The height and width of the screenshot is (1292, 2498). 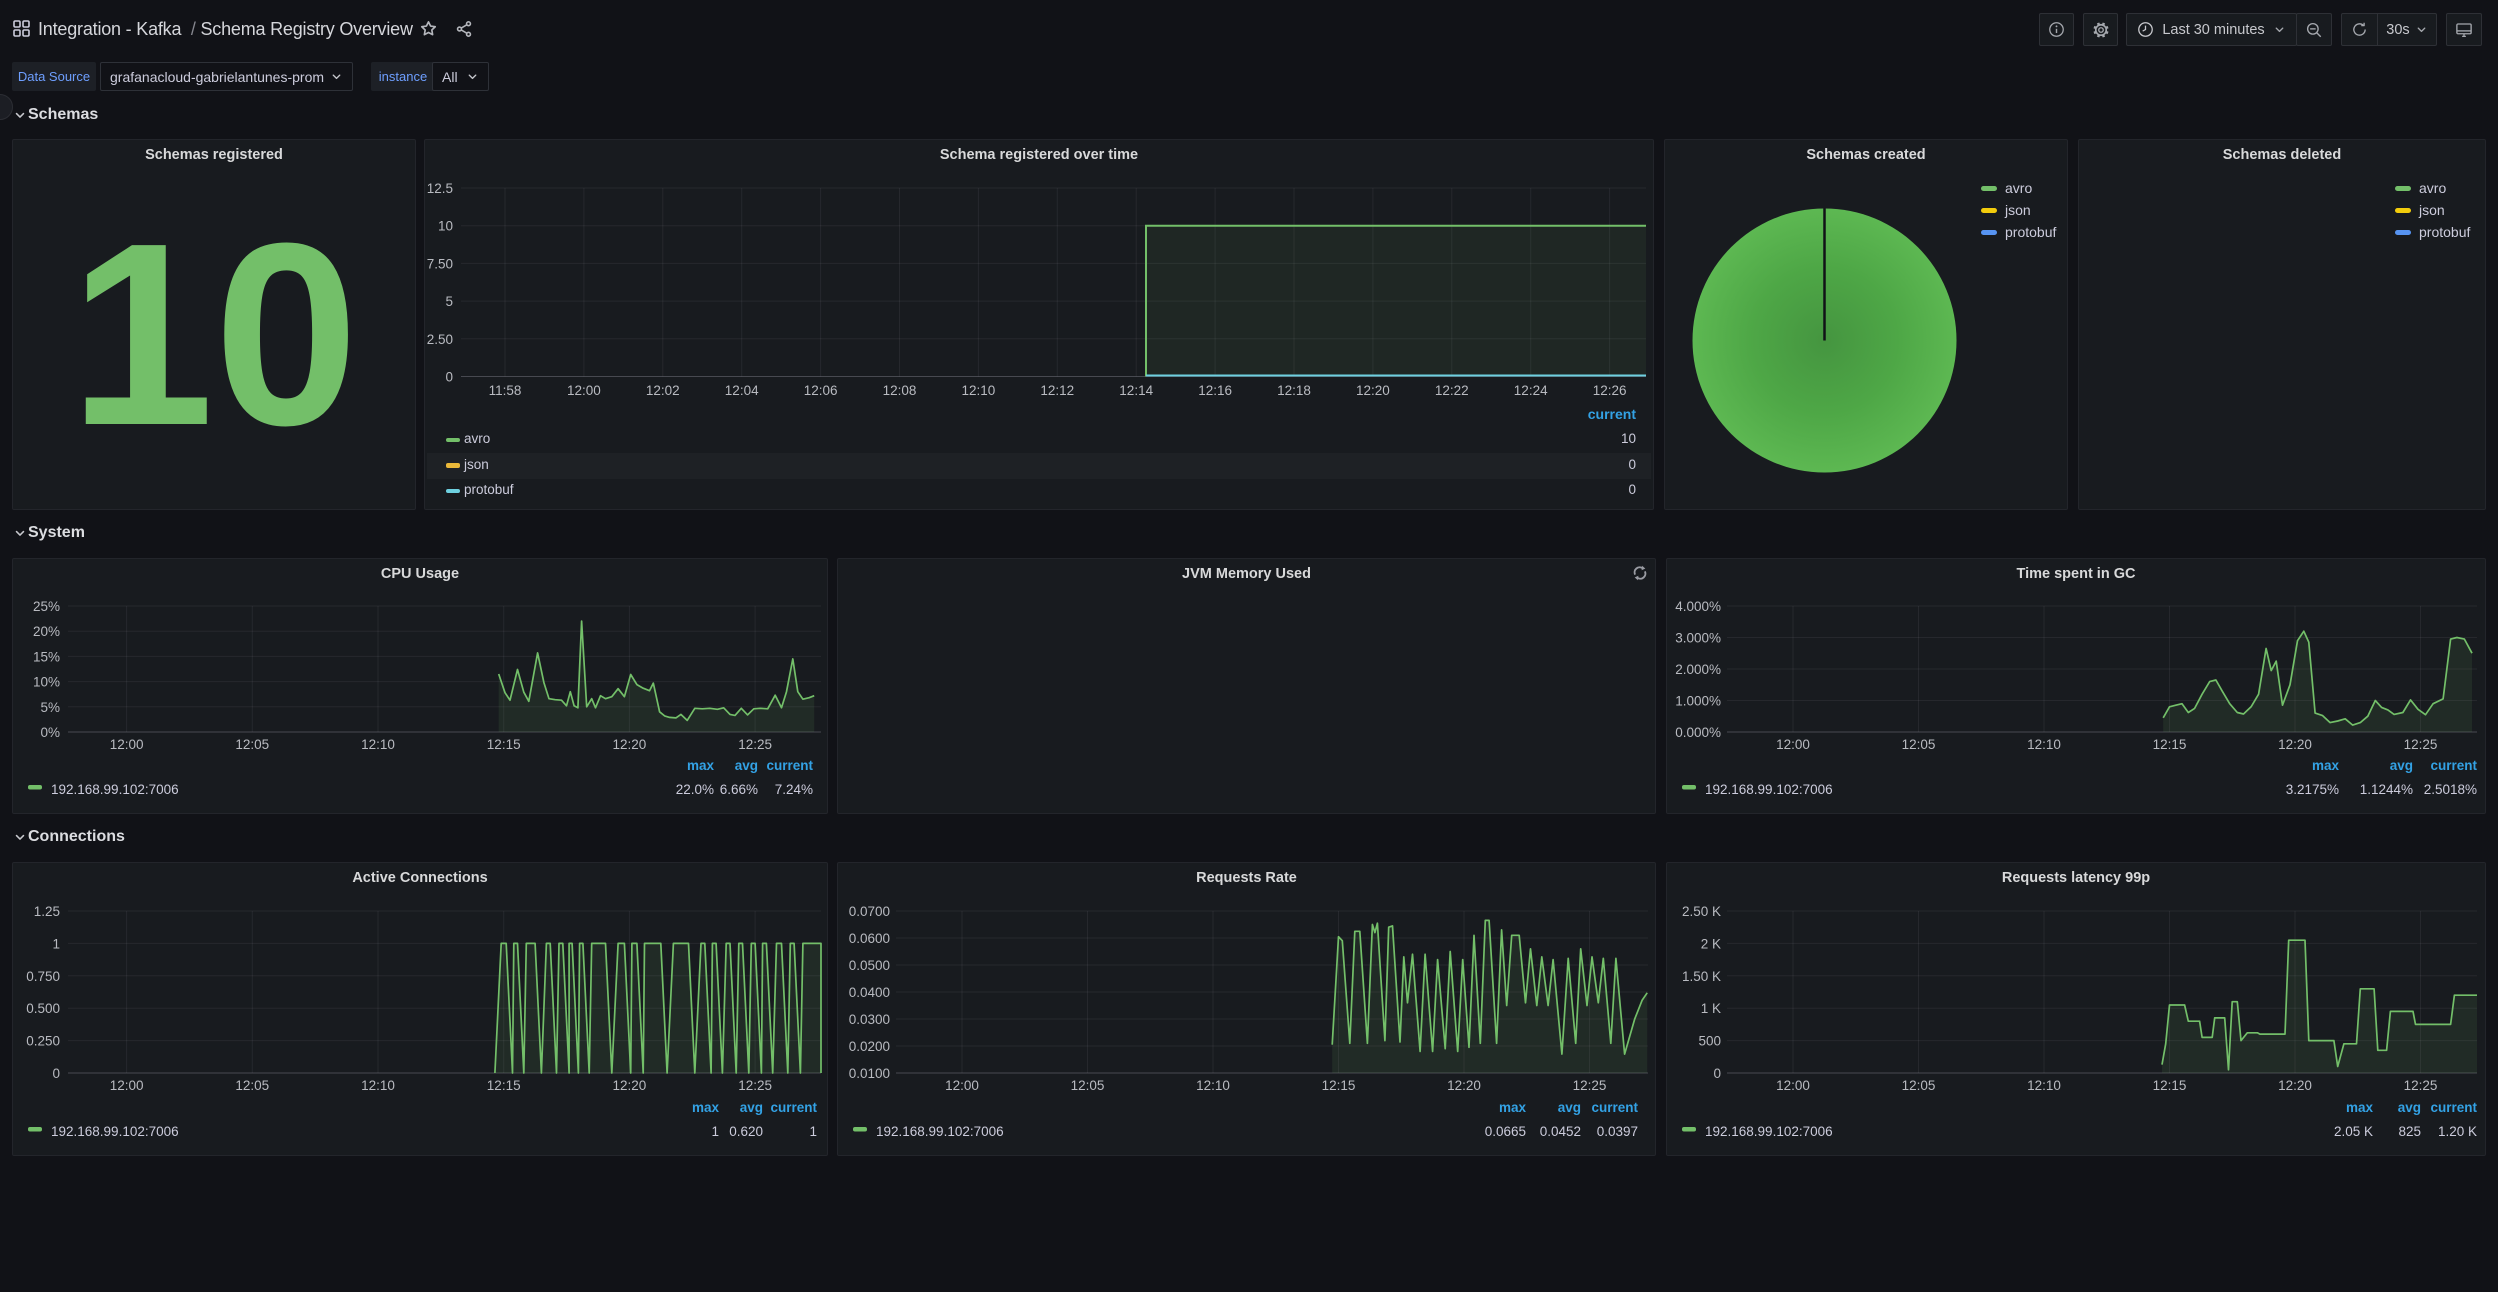 What do you see at coordinates (1698, 669) in the screenshot?
I see `svg-text: 2.000%` at bounding box center [1698, 669].